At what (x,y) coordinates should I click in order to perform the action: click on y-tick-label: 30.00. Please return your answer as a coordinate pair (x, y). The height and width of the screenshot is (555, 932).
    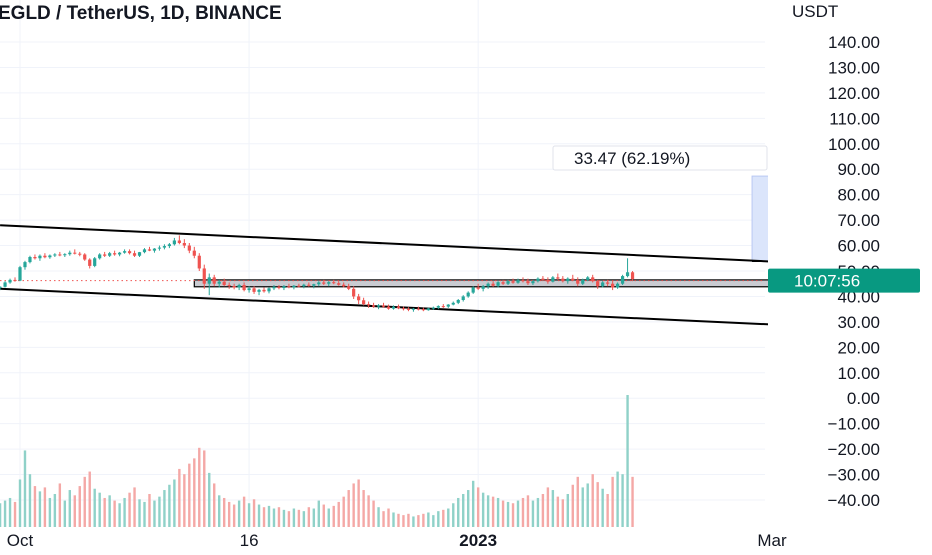
    Looking at the image, I should click on (858, 322).